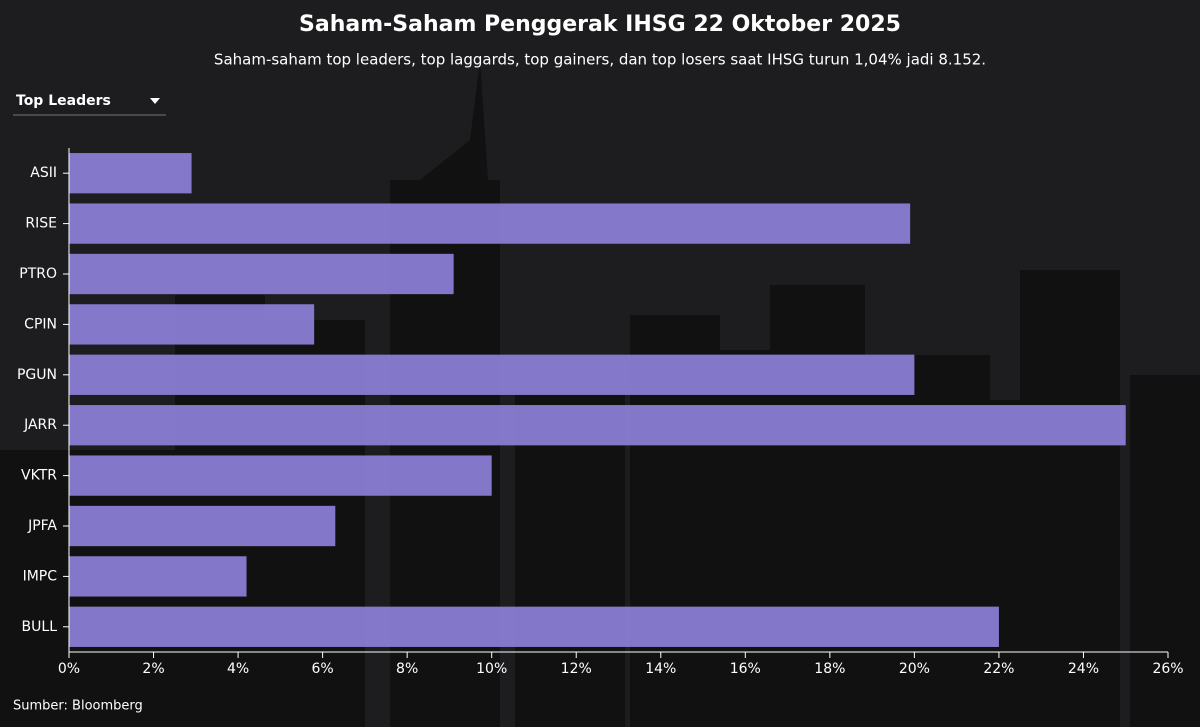 This screenshot has width=1200, height=727. Describe the element at coordinates (660, 669) in the screenshot. I see `x-tick-label: 14%` at that location.